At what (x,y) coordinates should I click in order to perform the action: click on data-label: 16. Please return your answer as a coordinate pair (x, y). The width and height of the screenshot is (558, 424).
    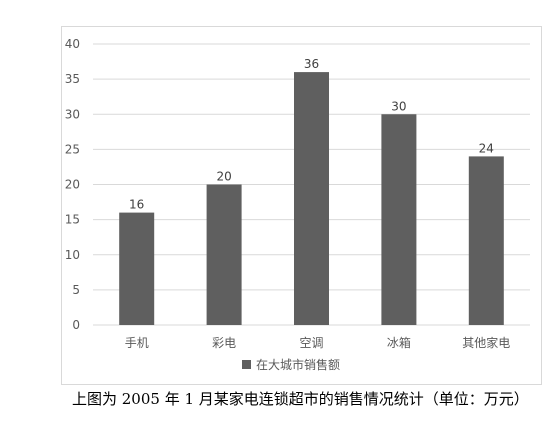
    Looking at the image, I should click on (136, 205).